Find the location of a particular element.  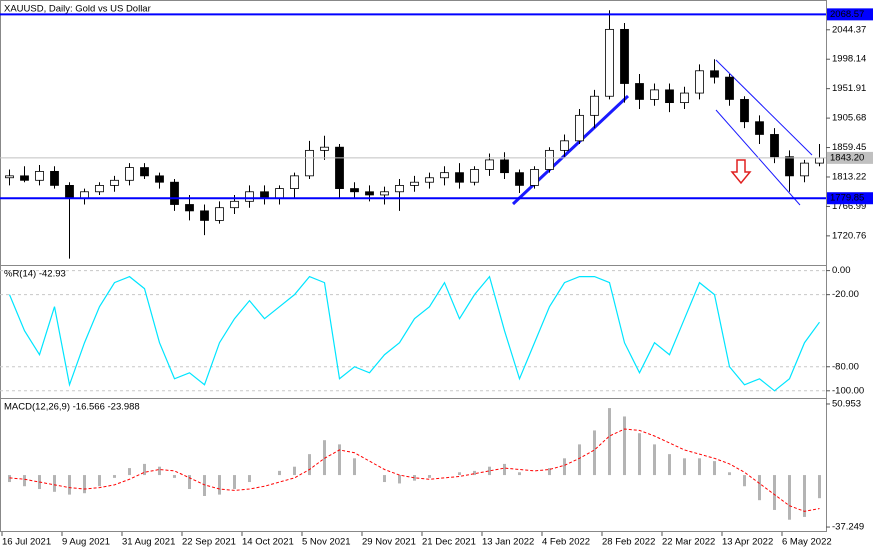

y-tick-label: -20.00 is located at coordinates (845, 294).